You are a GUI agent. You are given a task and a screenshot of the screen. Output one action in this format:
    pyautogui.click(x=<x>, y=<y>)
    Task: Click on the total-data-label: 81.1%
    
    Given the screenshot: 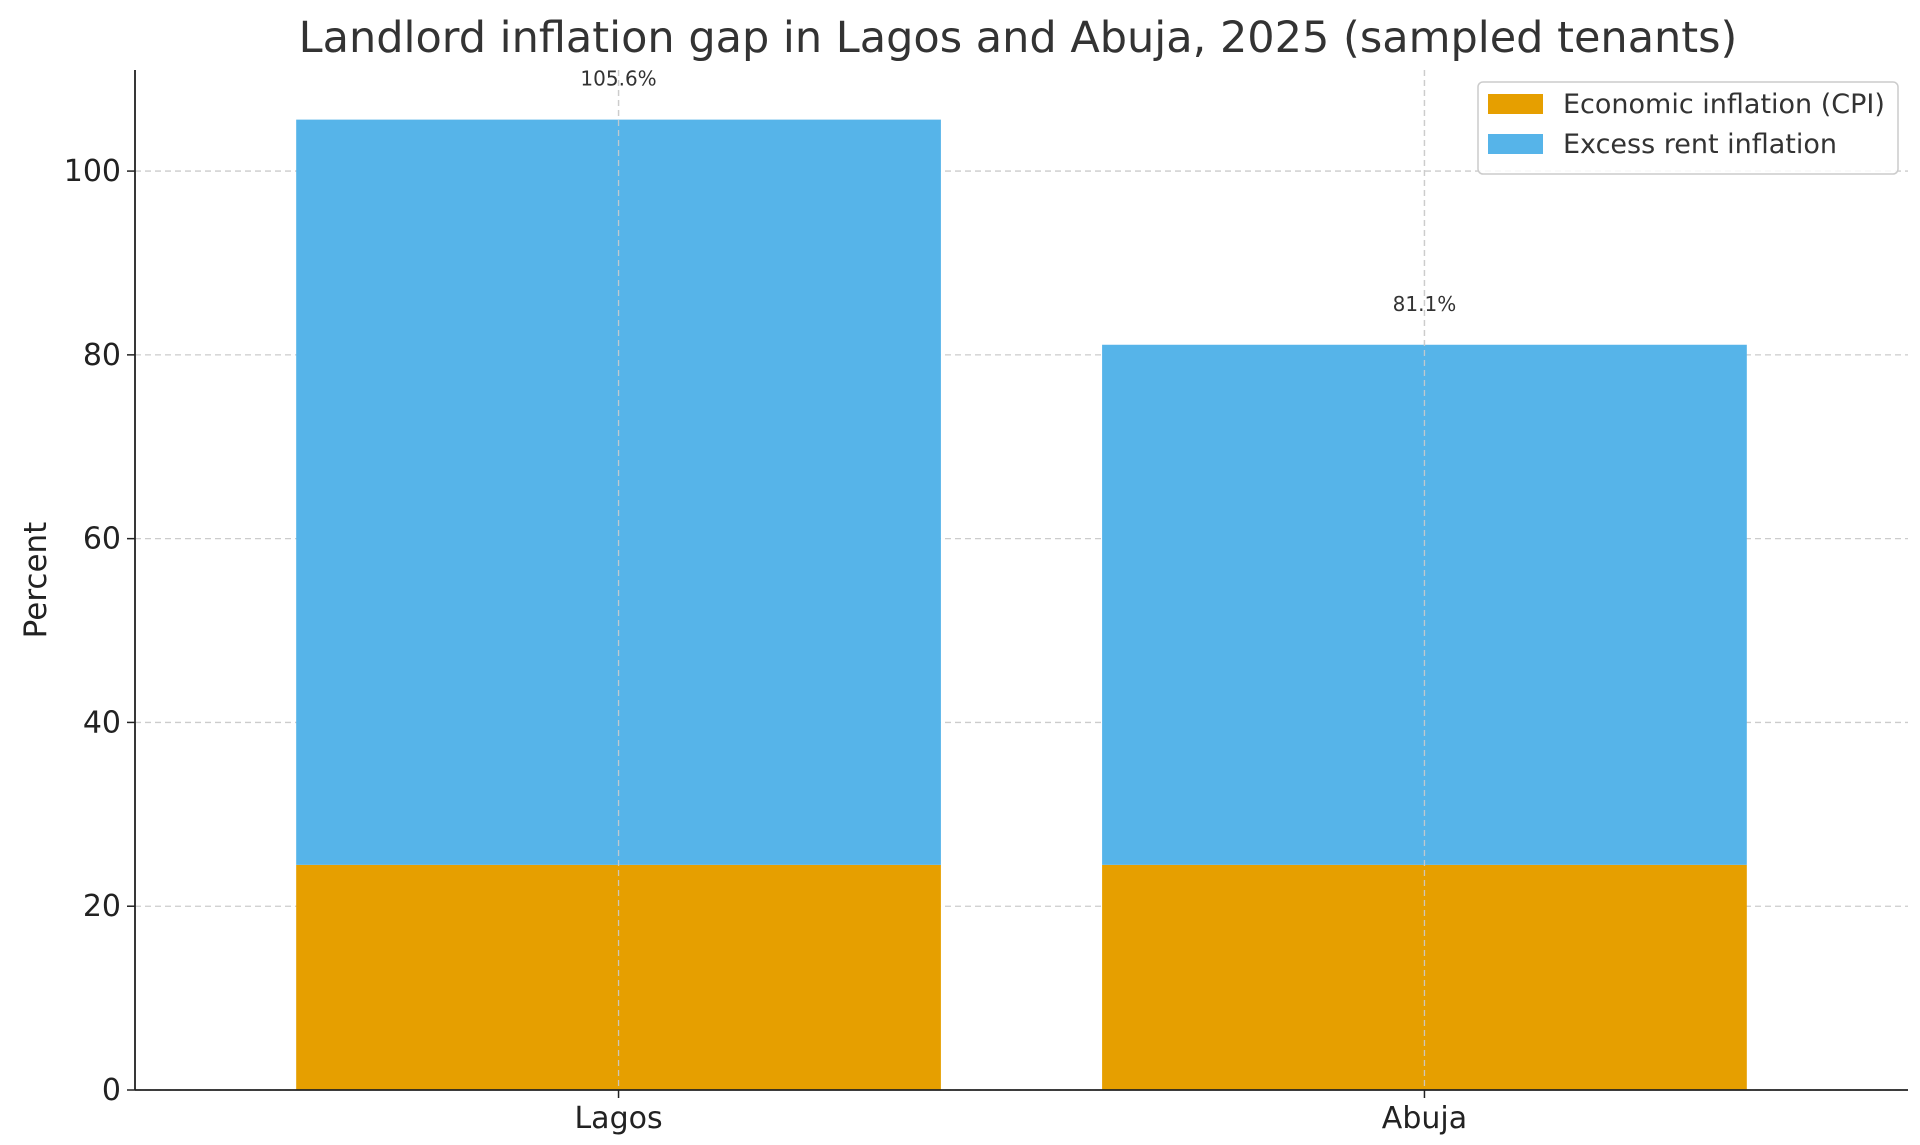 What is the action you would take?
    pyautogui.click(x=1425, y=304)
    